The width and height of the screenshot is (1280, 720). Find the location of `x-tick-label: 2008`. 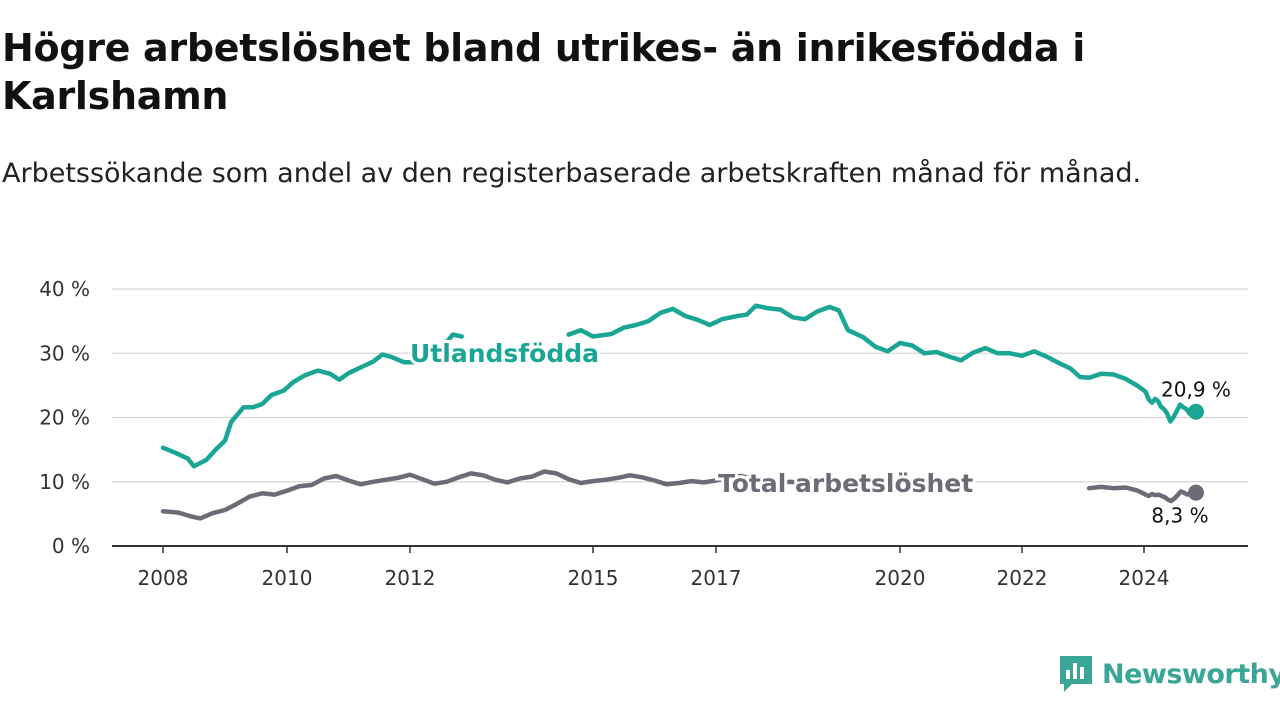

x-tick-label: 2008 is located at coordinates (163, 578).